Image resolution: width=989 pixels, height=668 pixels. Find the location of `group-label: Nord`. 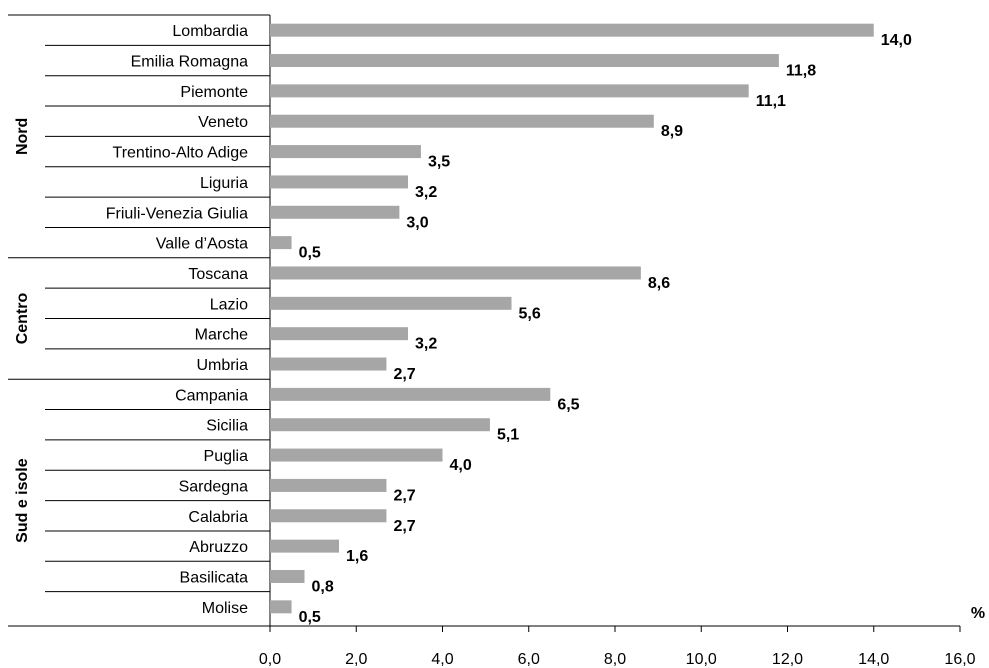

group-label: Nord is located at coordinates (22, 136).